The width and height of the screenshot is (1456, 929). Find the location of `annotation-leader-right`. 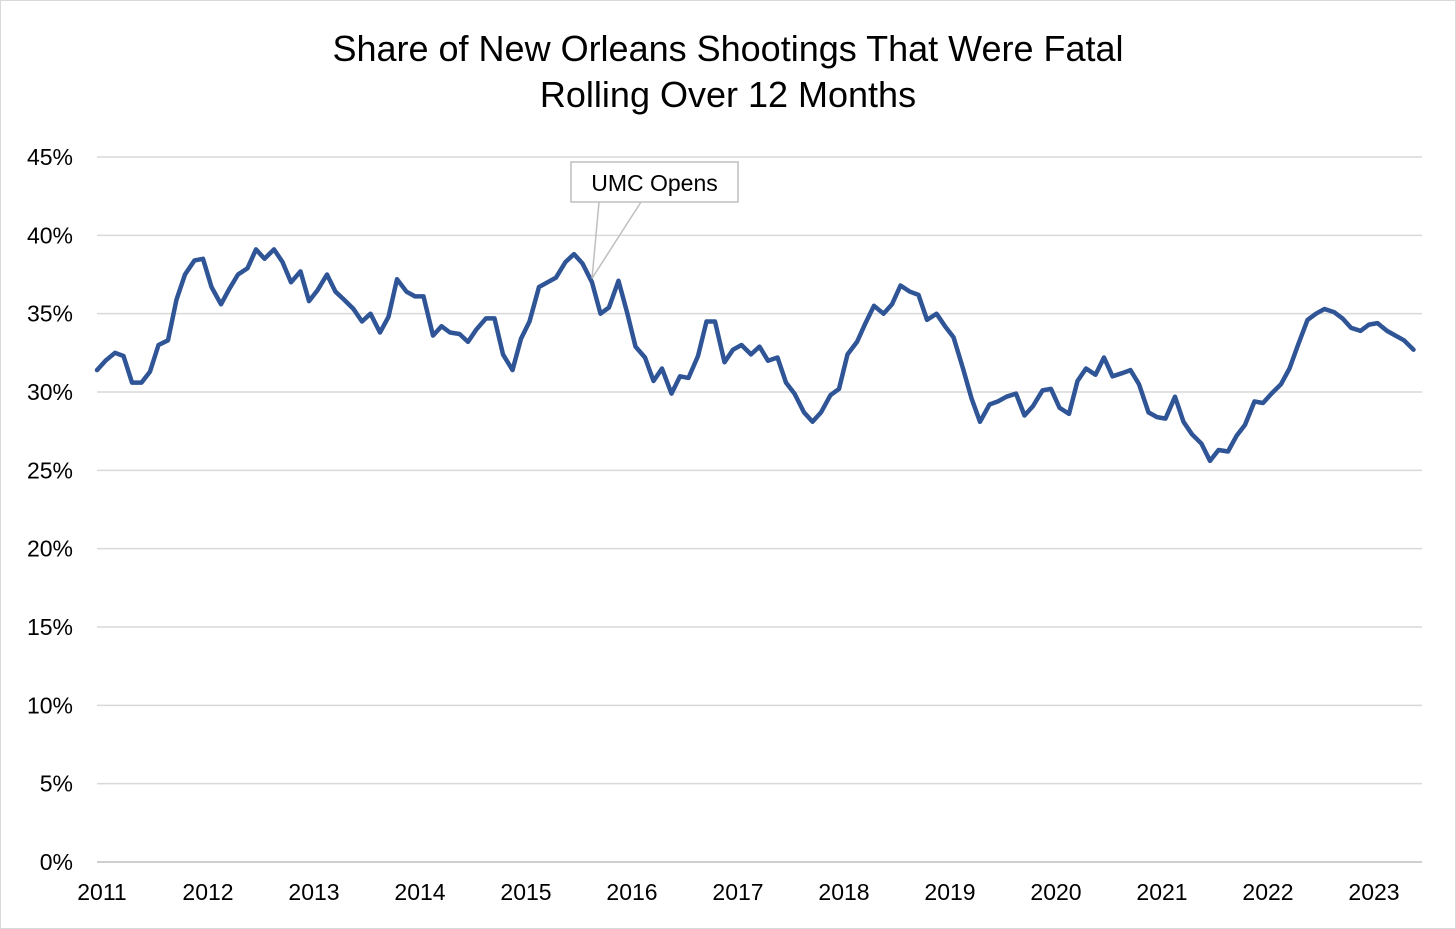

annotation-leader-right is located at coordinates (616, 240).